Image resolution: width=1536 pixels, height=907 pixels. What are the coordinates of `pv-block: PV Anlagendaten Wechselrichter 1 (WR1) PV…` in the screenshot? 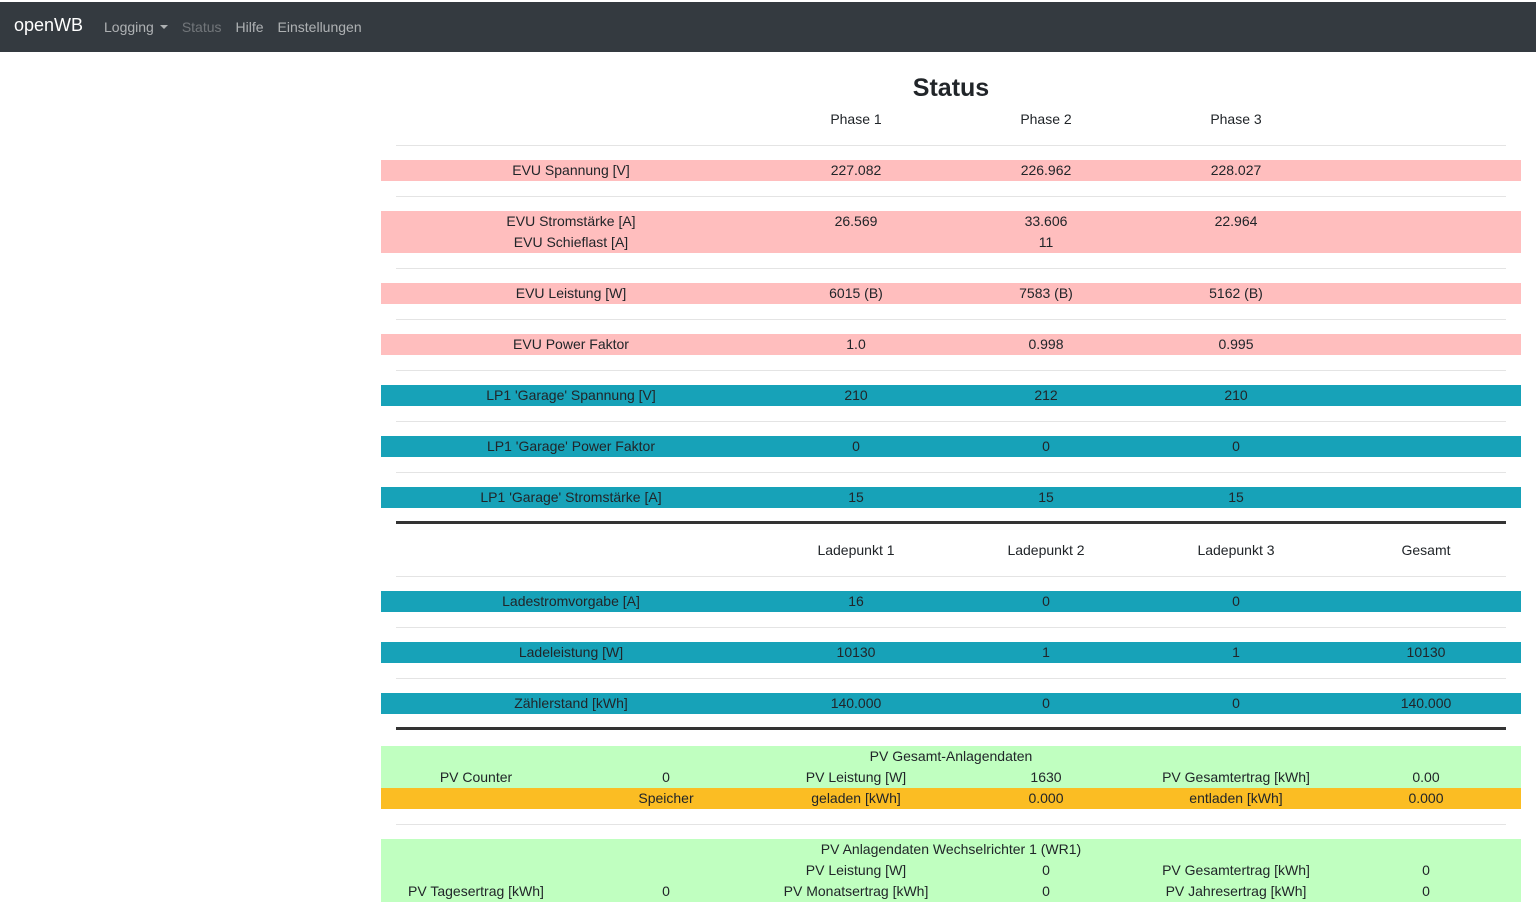 It's located at (951, 870).